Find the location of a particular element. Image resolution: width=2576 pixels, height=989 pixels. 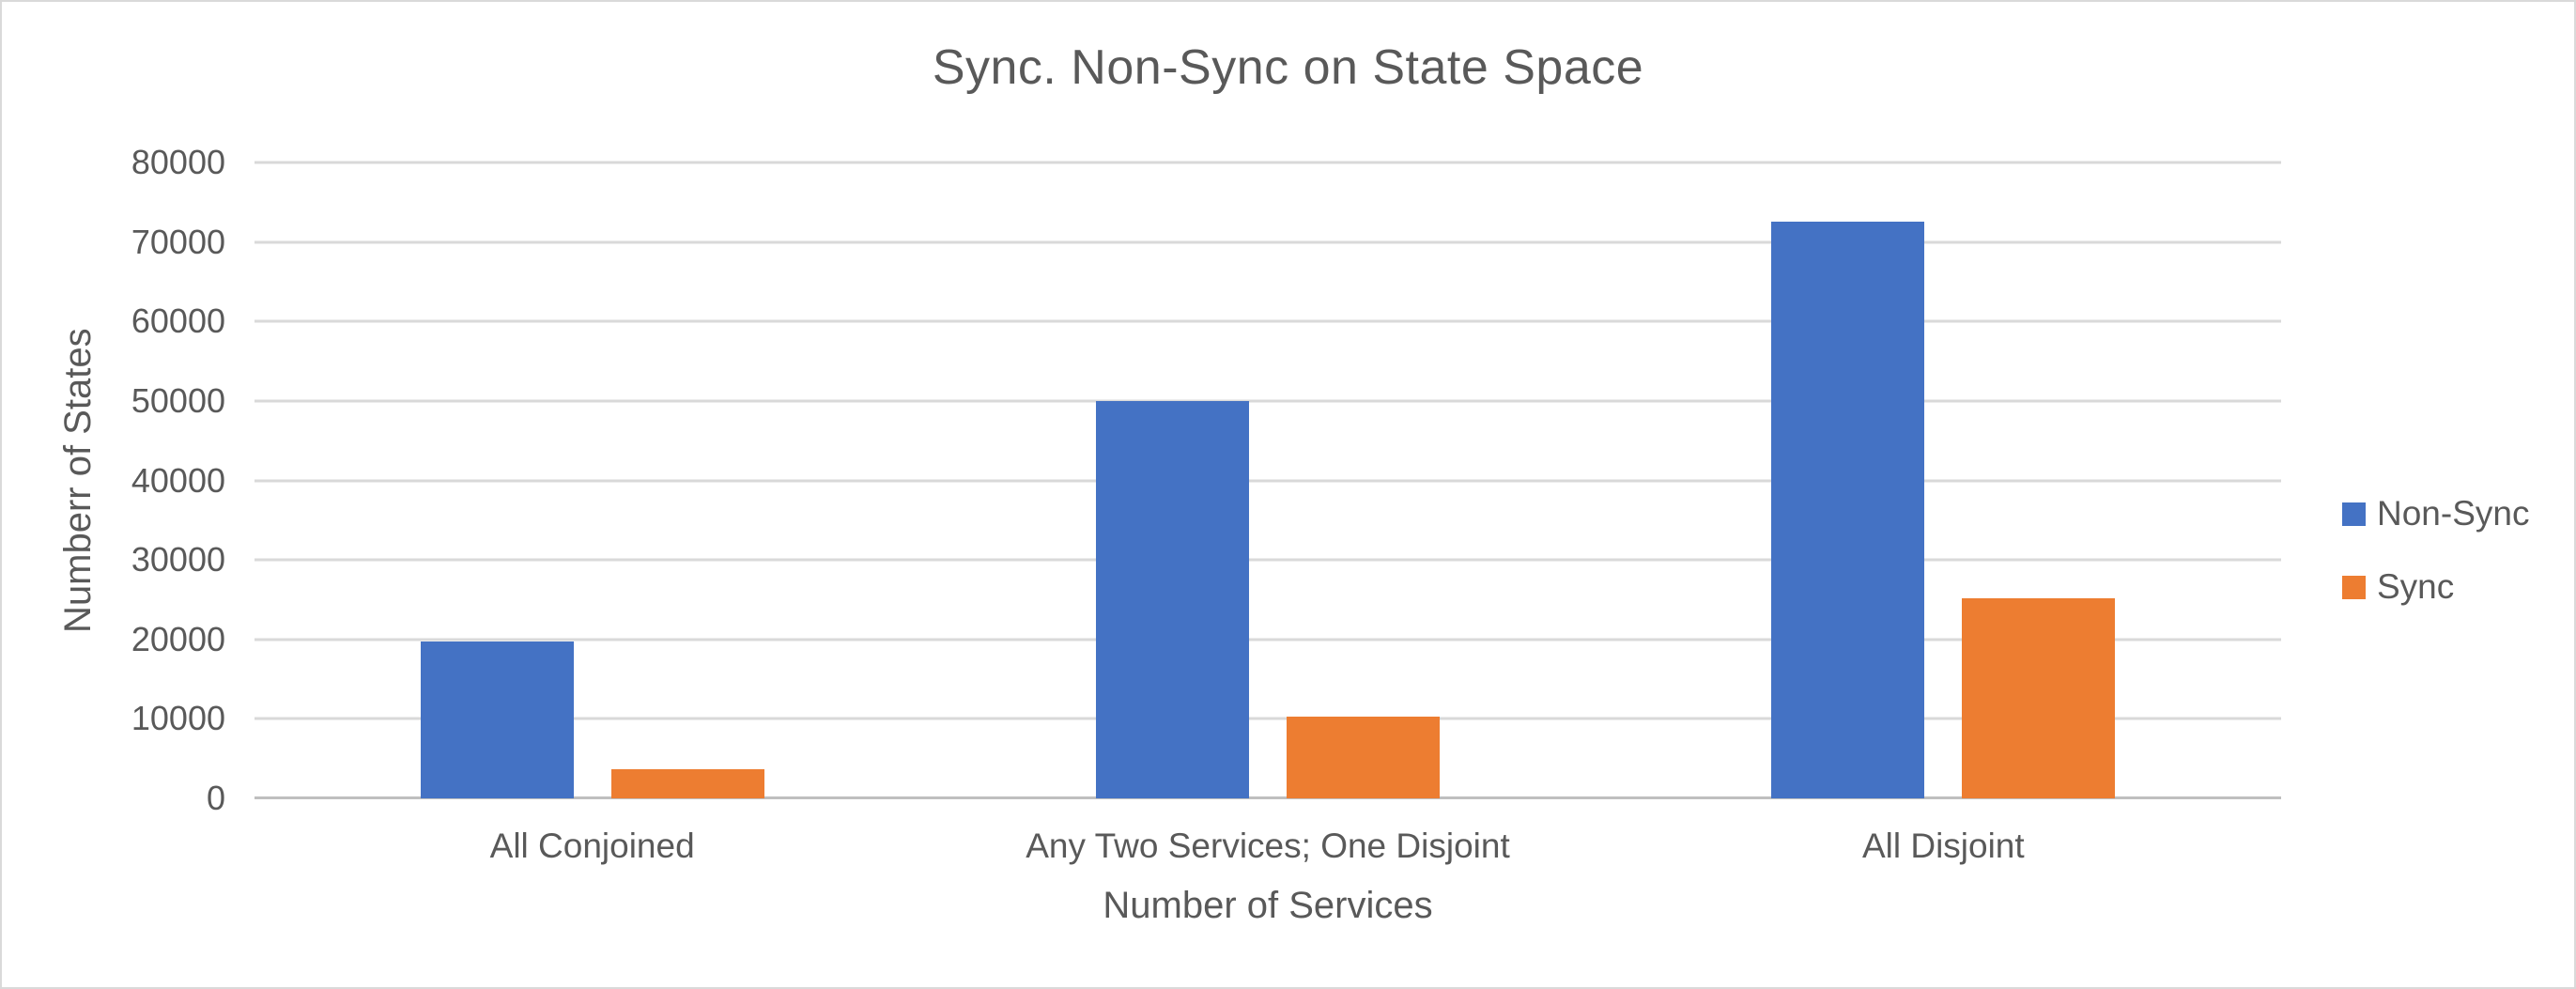

legend-label-non-sync: Non-Sync is located at coordinates (2453, 513).